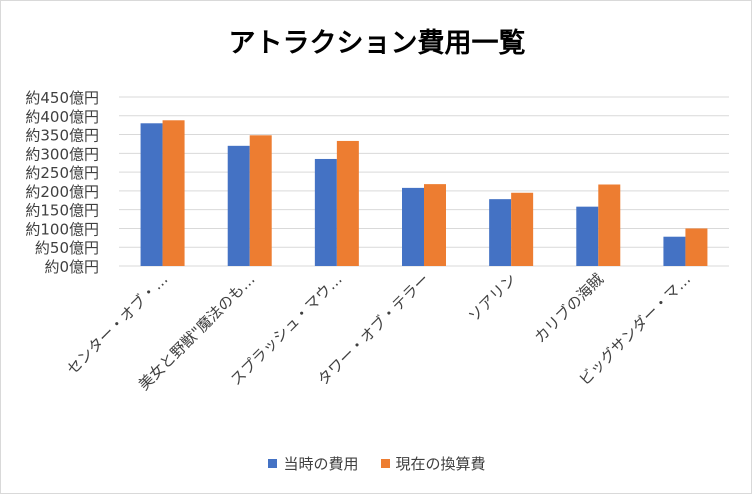  Describe the element at coordinates (62, 229) in the screenshot. I see `y-tick-label-100: 約100億円` at that location.